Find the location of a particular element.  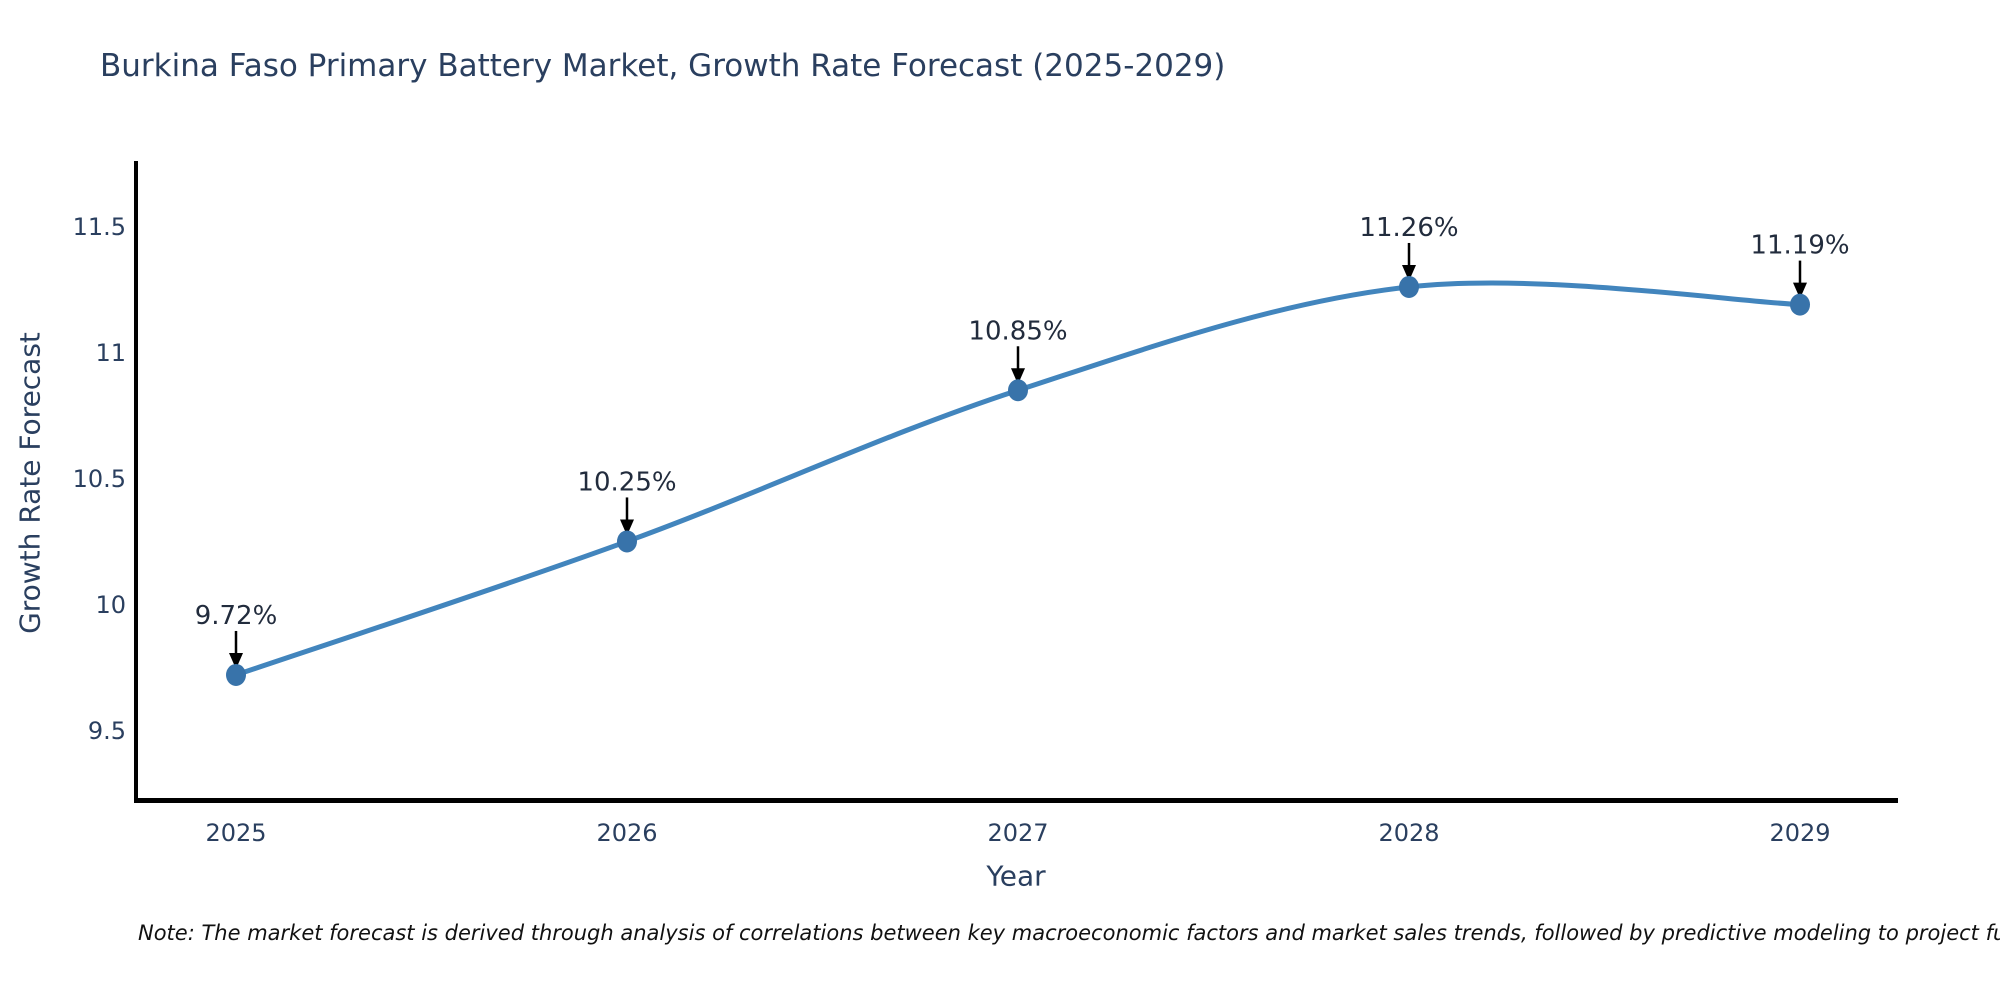

data-point-label-2026: 10.25% is located at coordinates (626, 482).